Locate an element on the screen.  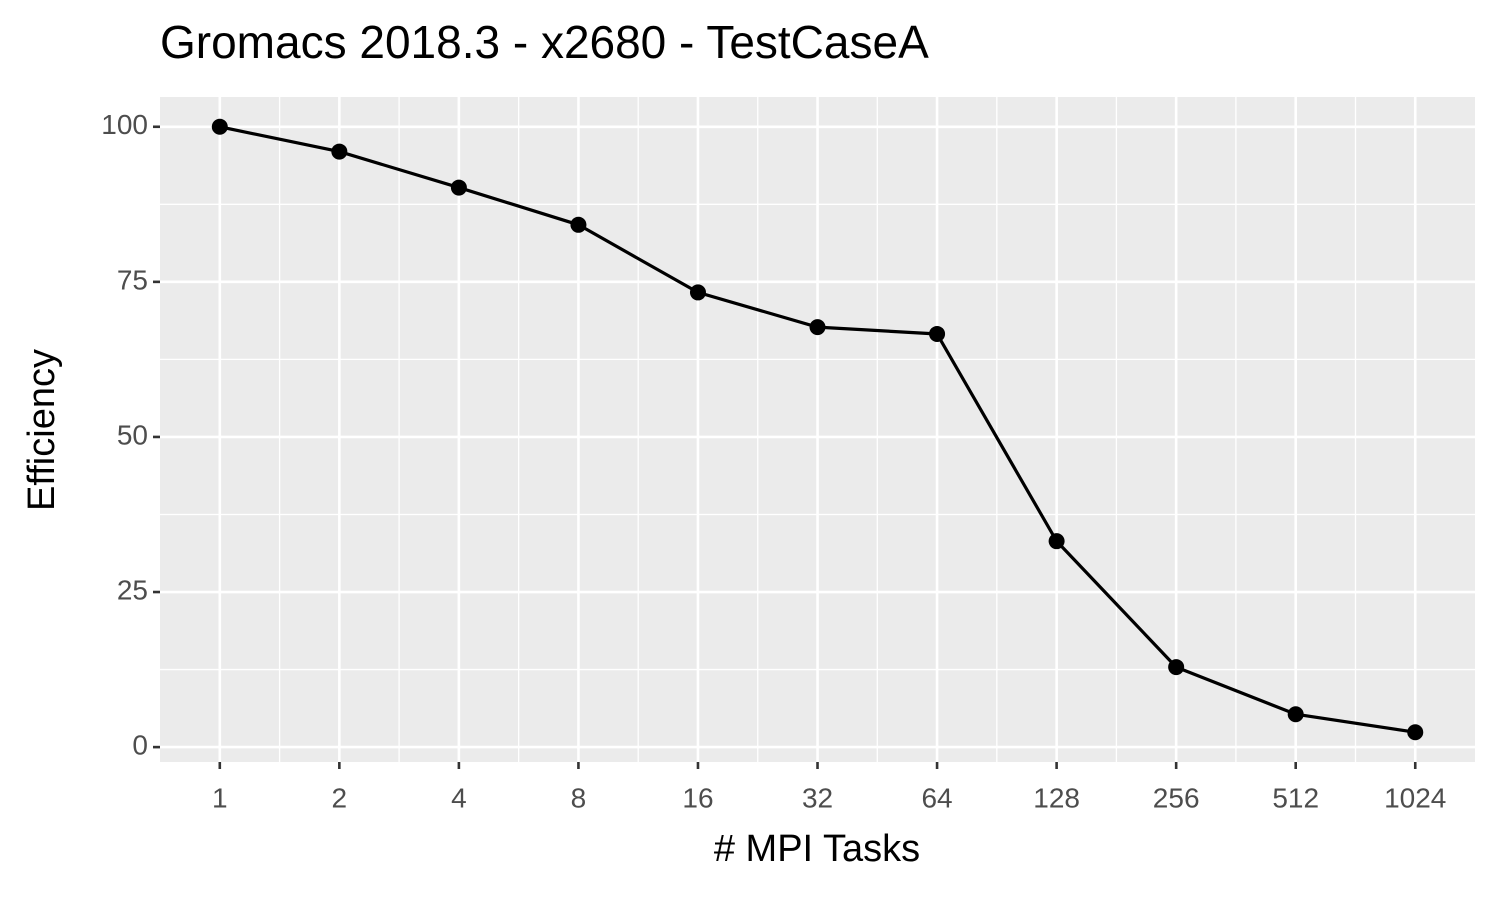
x-tick-label: 64 is located at coordinates (936, 797).